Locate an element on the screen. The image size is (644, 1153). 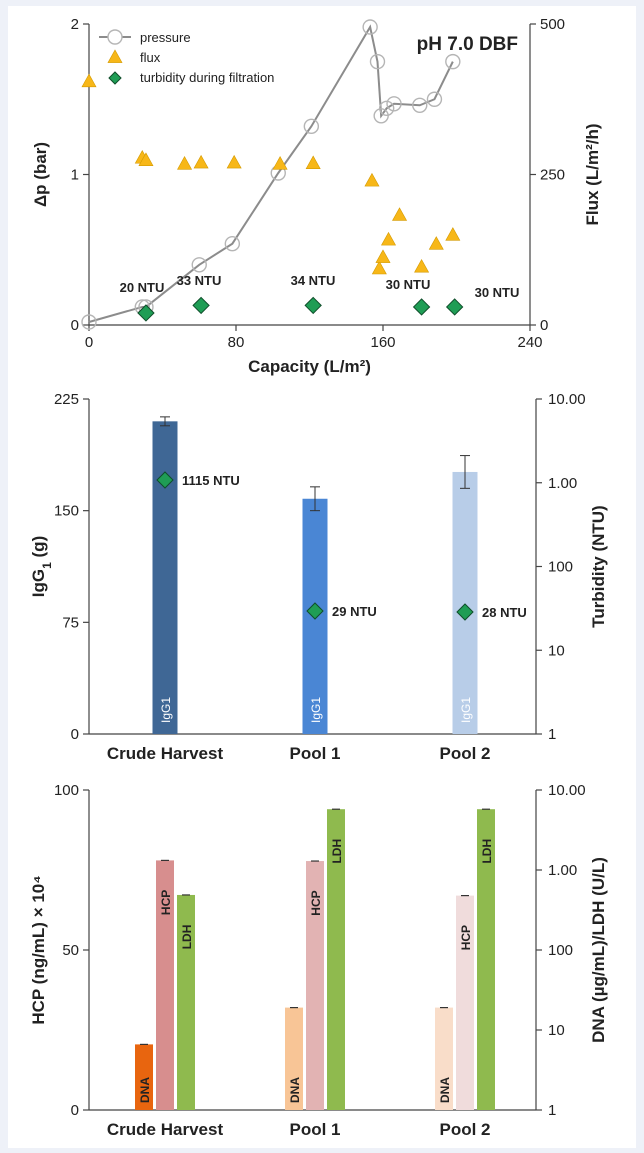
c2-category-label: Pool 1 is located at coordinates (314, 753).